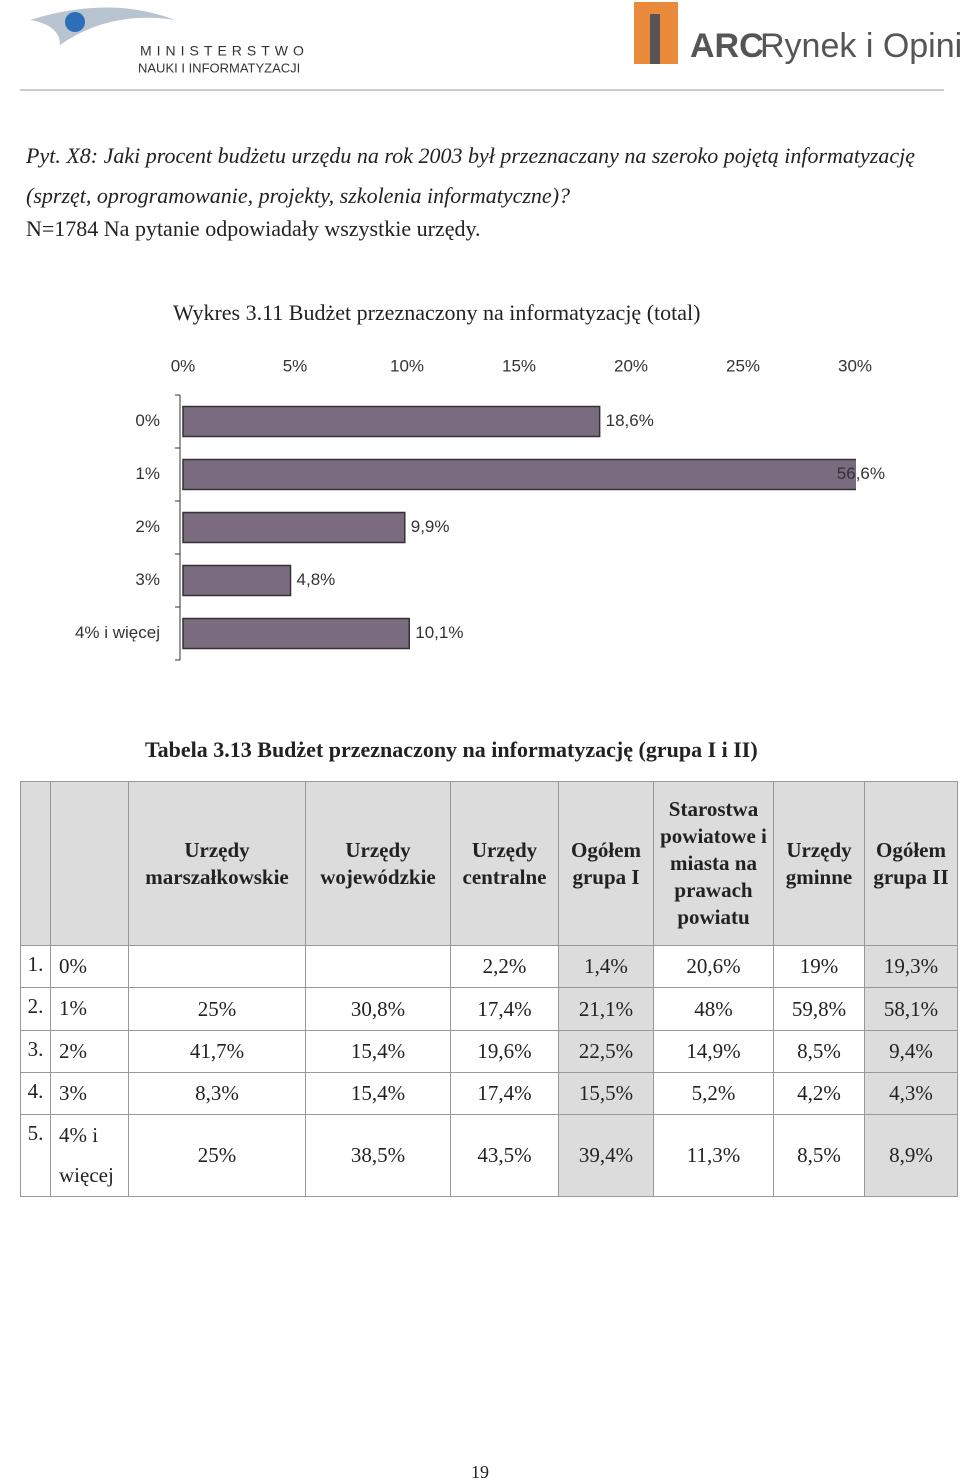  I want to click on column-header: Urzędy gminne, so click(819, 863).